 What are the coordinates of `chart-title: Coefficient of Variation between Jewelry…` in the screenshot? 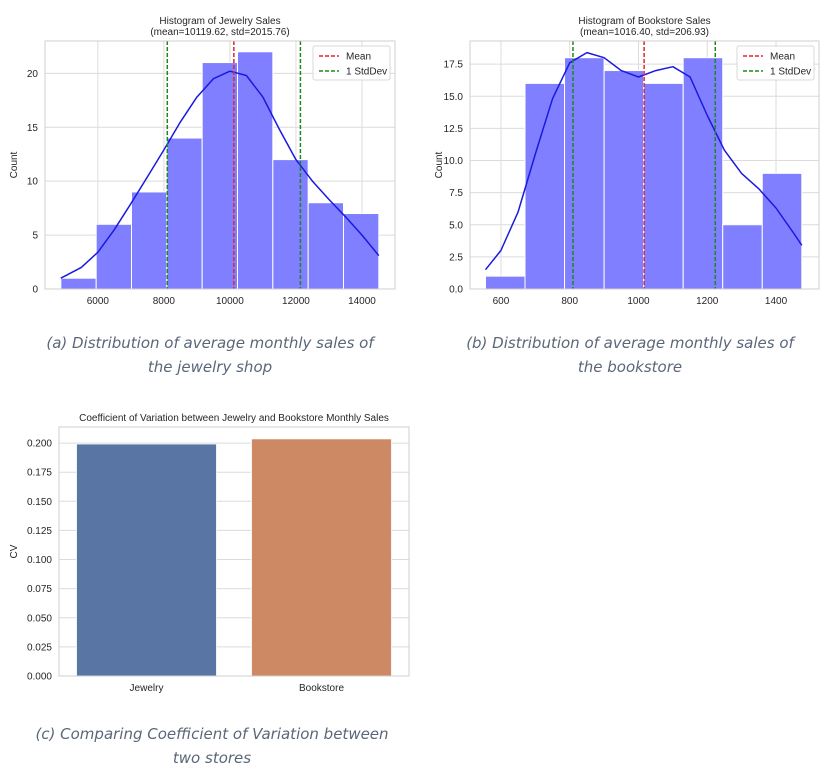 It's located at (234, 418).